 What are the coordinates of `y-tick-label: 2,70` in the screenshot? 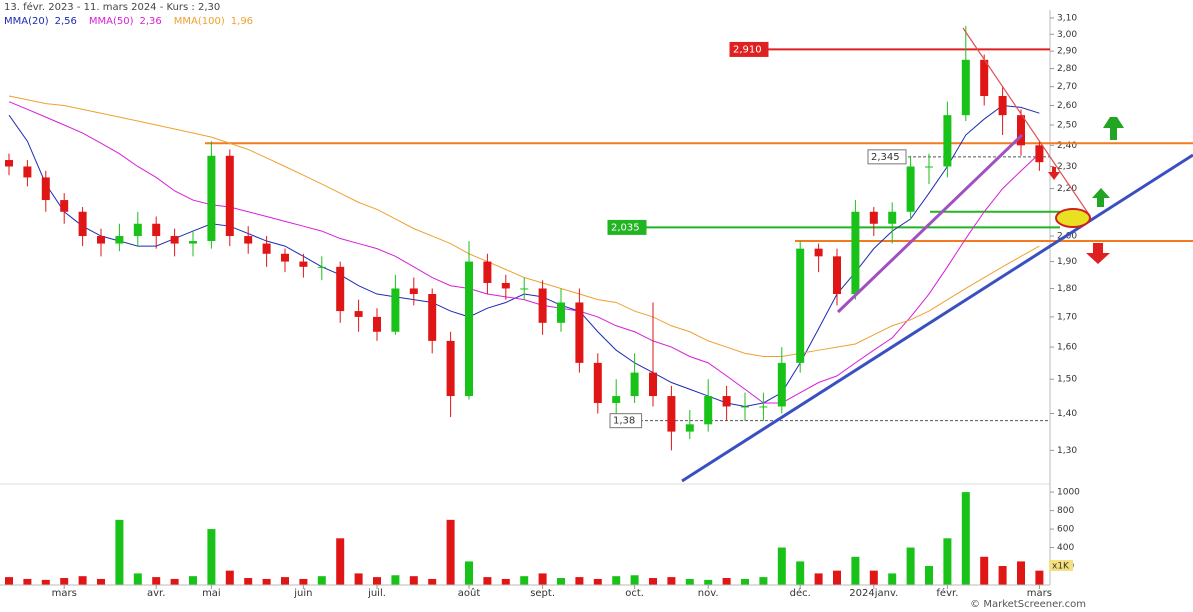 It's located at (1067, 87).